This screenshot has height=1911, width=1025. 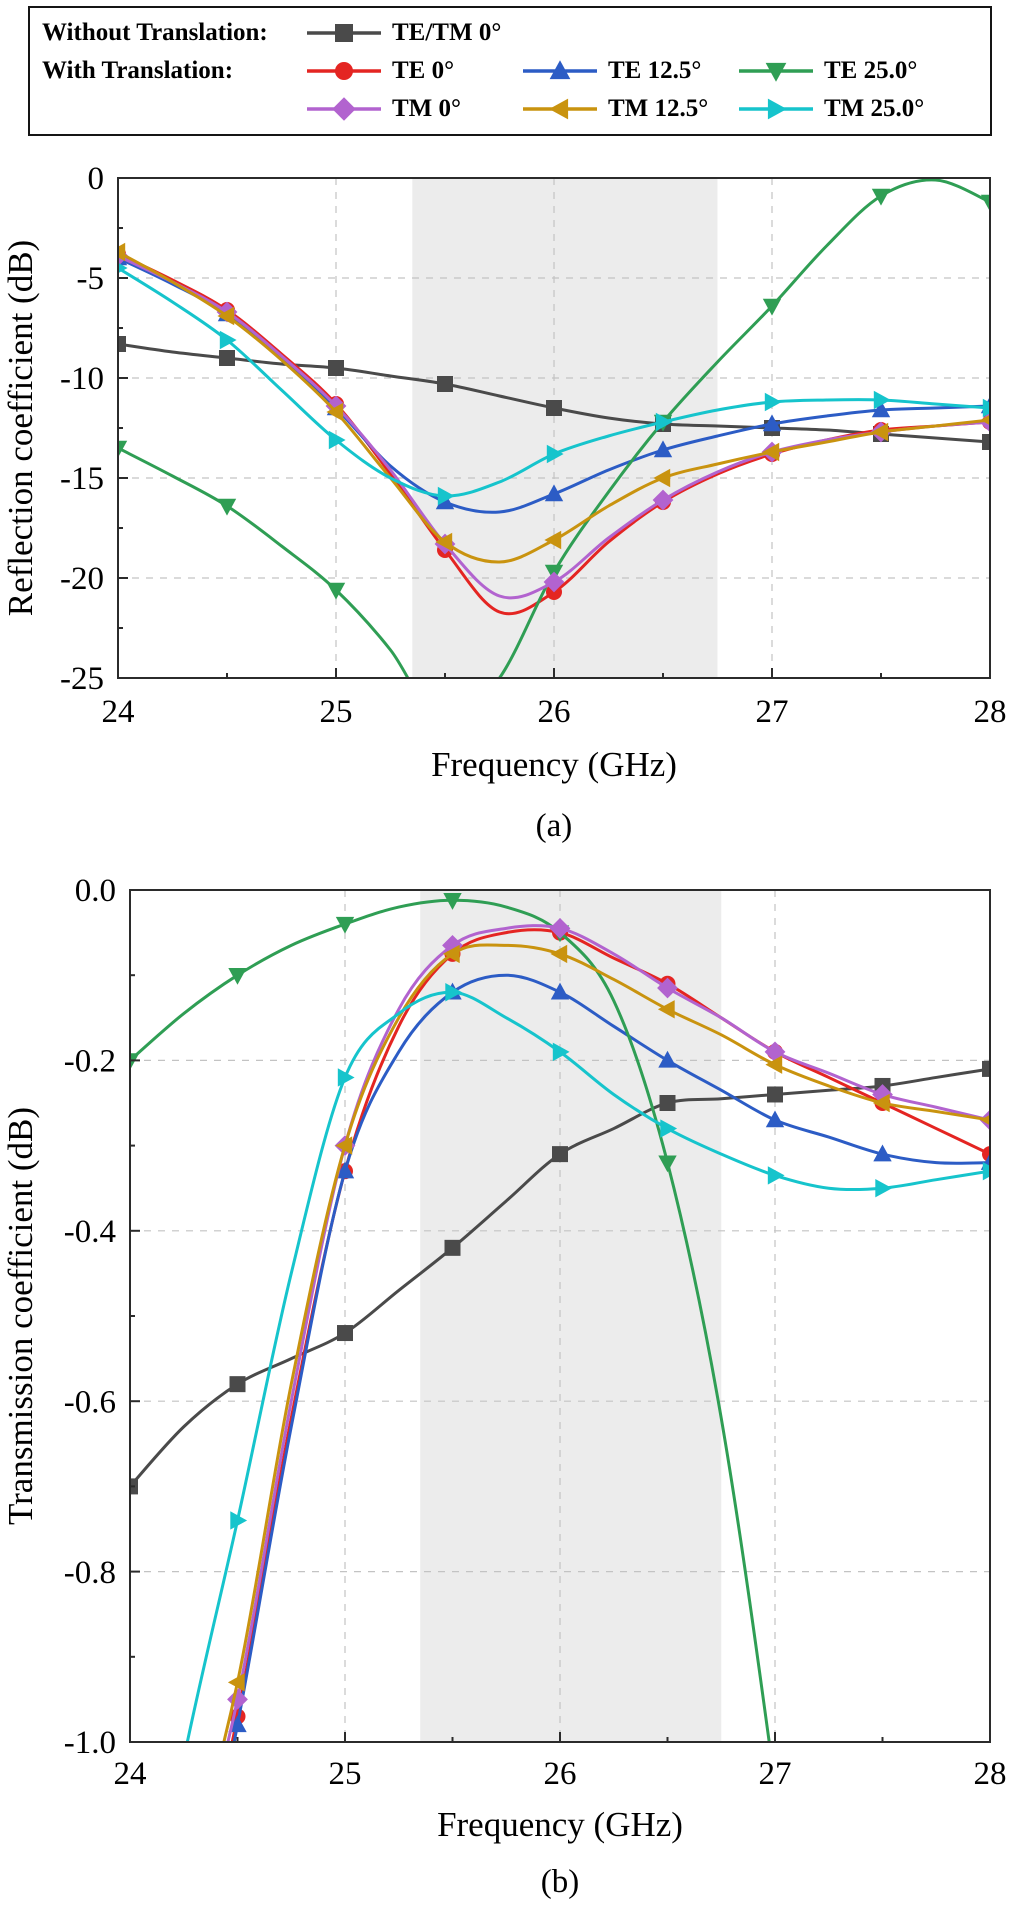 What do you see at coordinates (82, 579) in the screenshot?
I see `y-tick-label: -20` at bounding box center [82, 579].